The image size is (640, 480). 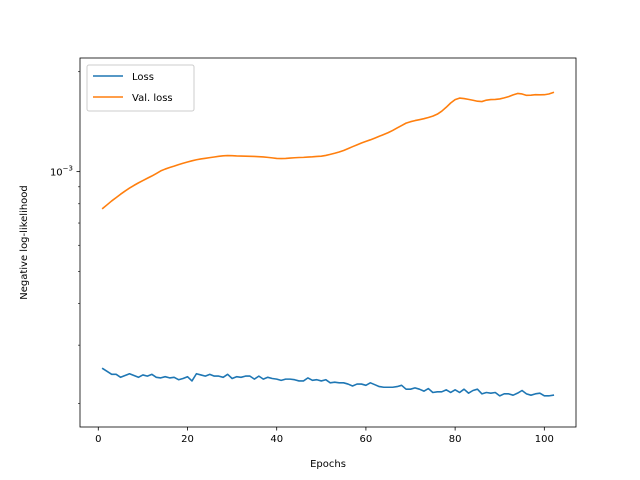 I want to click on x-axis-label: Epochs, so click(x=328, y=464).